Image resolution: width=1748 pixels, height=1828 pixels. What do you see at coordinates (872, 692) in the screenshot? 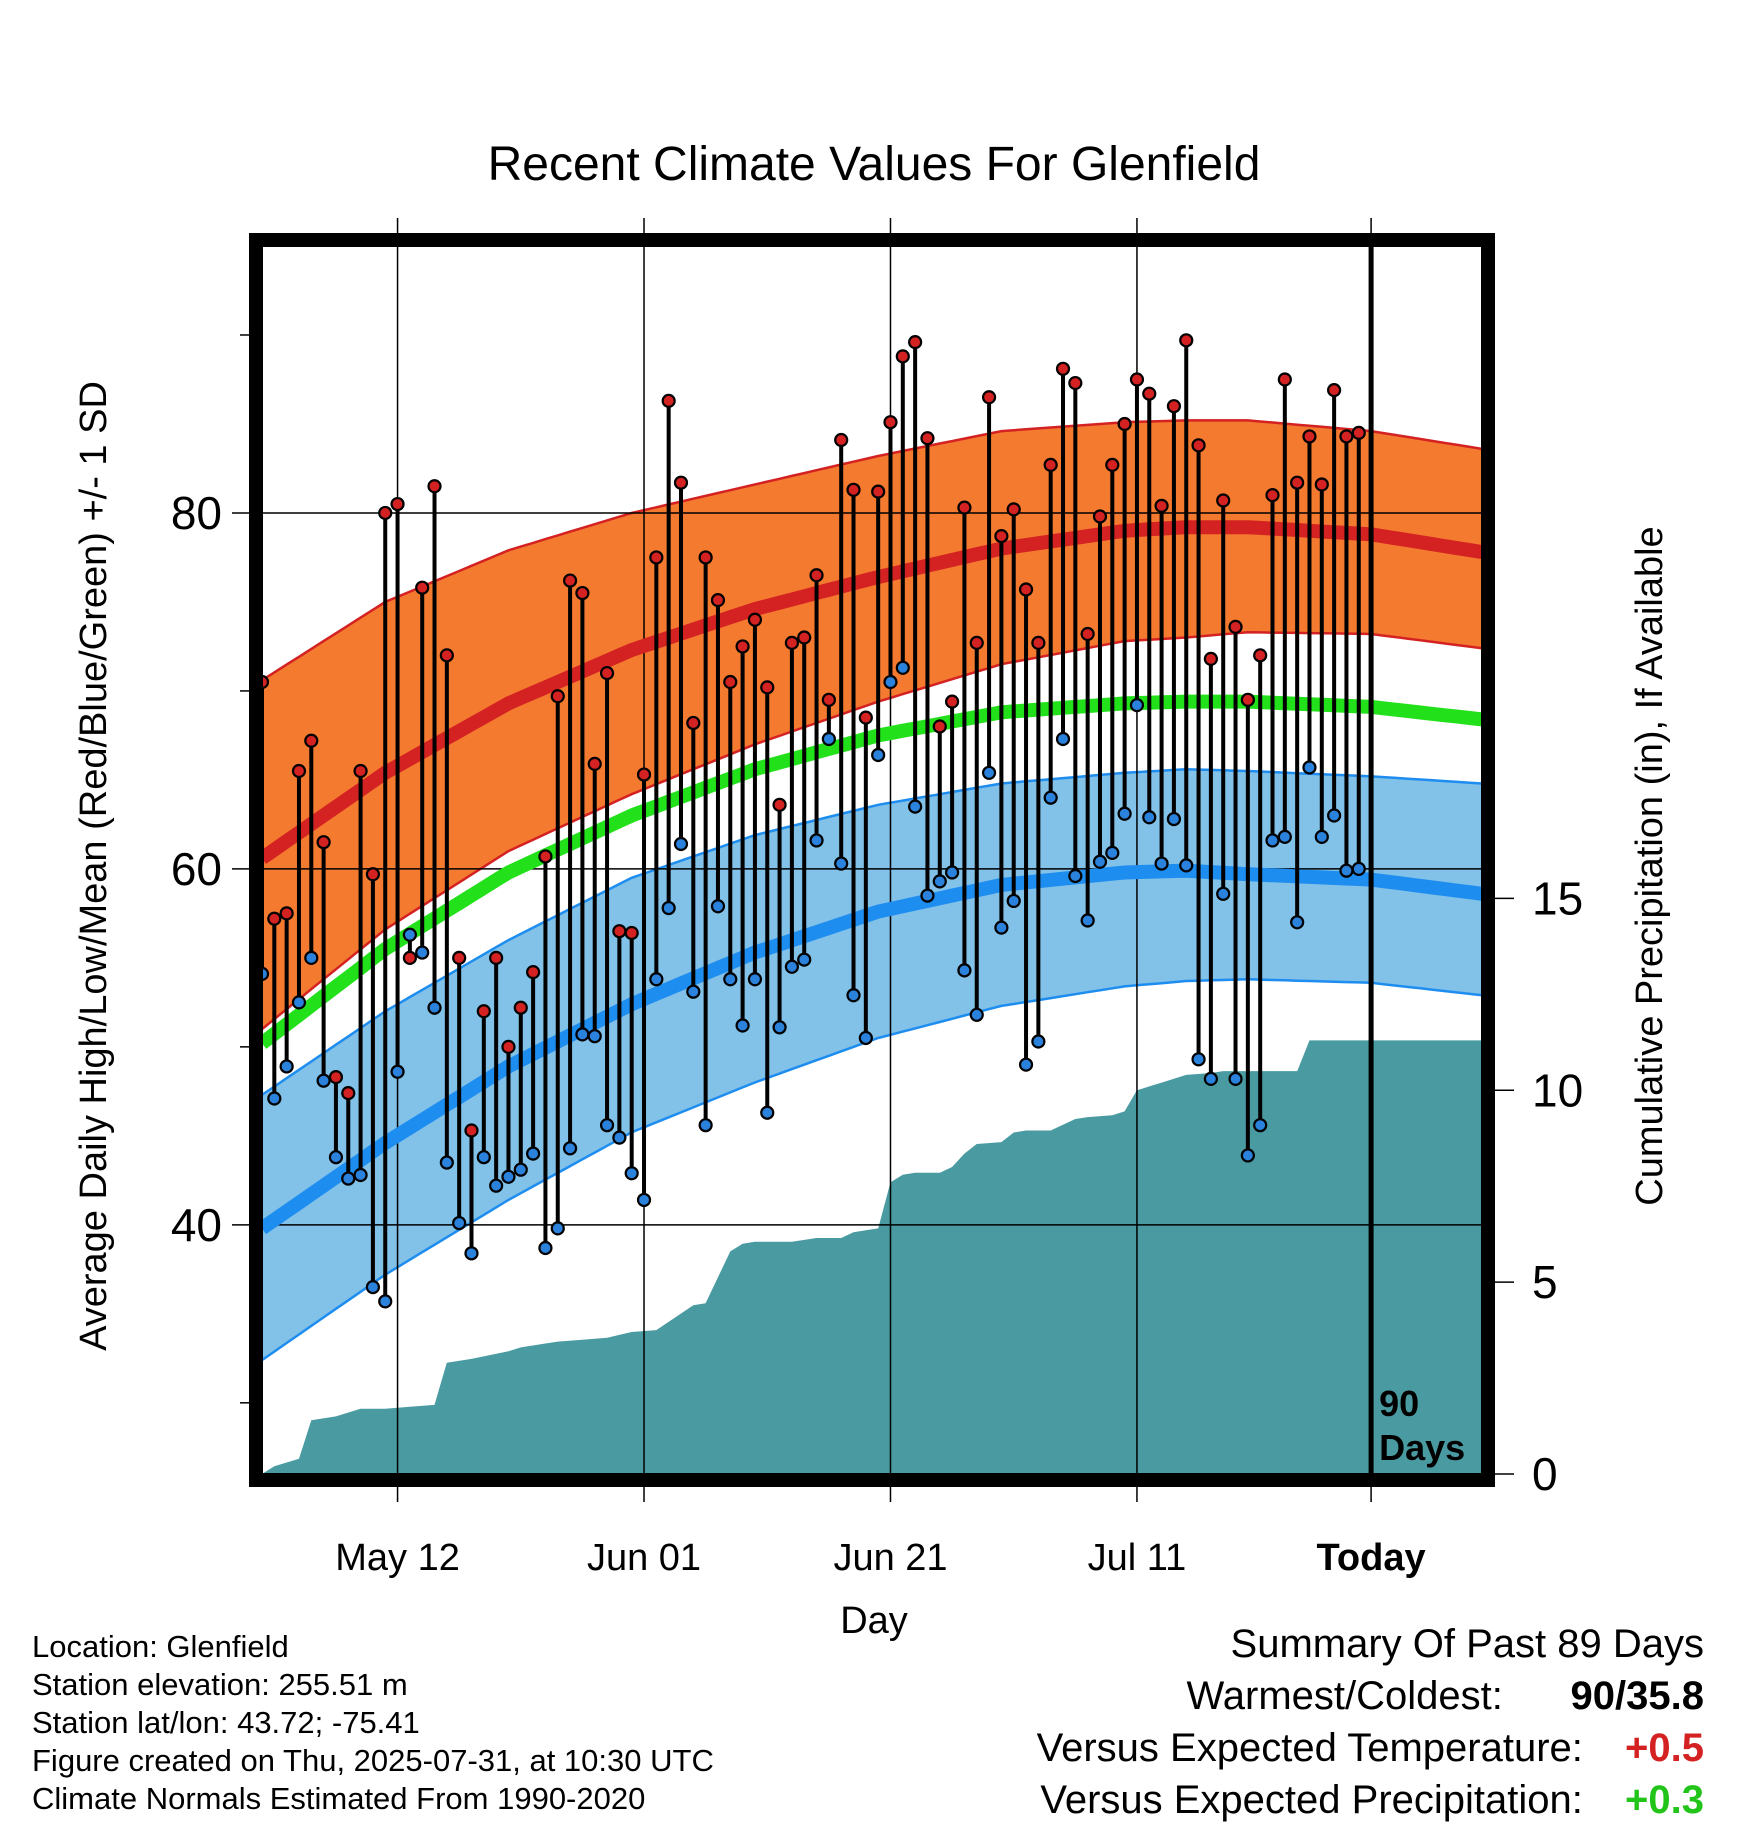
I see `high-normal-line` at bounding box center [872, 692].